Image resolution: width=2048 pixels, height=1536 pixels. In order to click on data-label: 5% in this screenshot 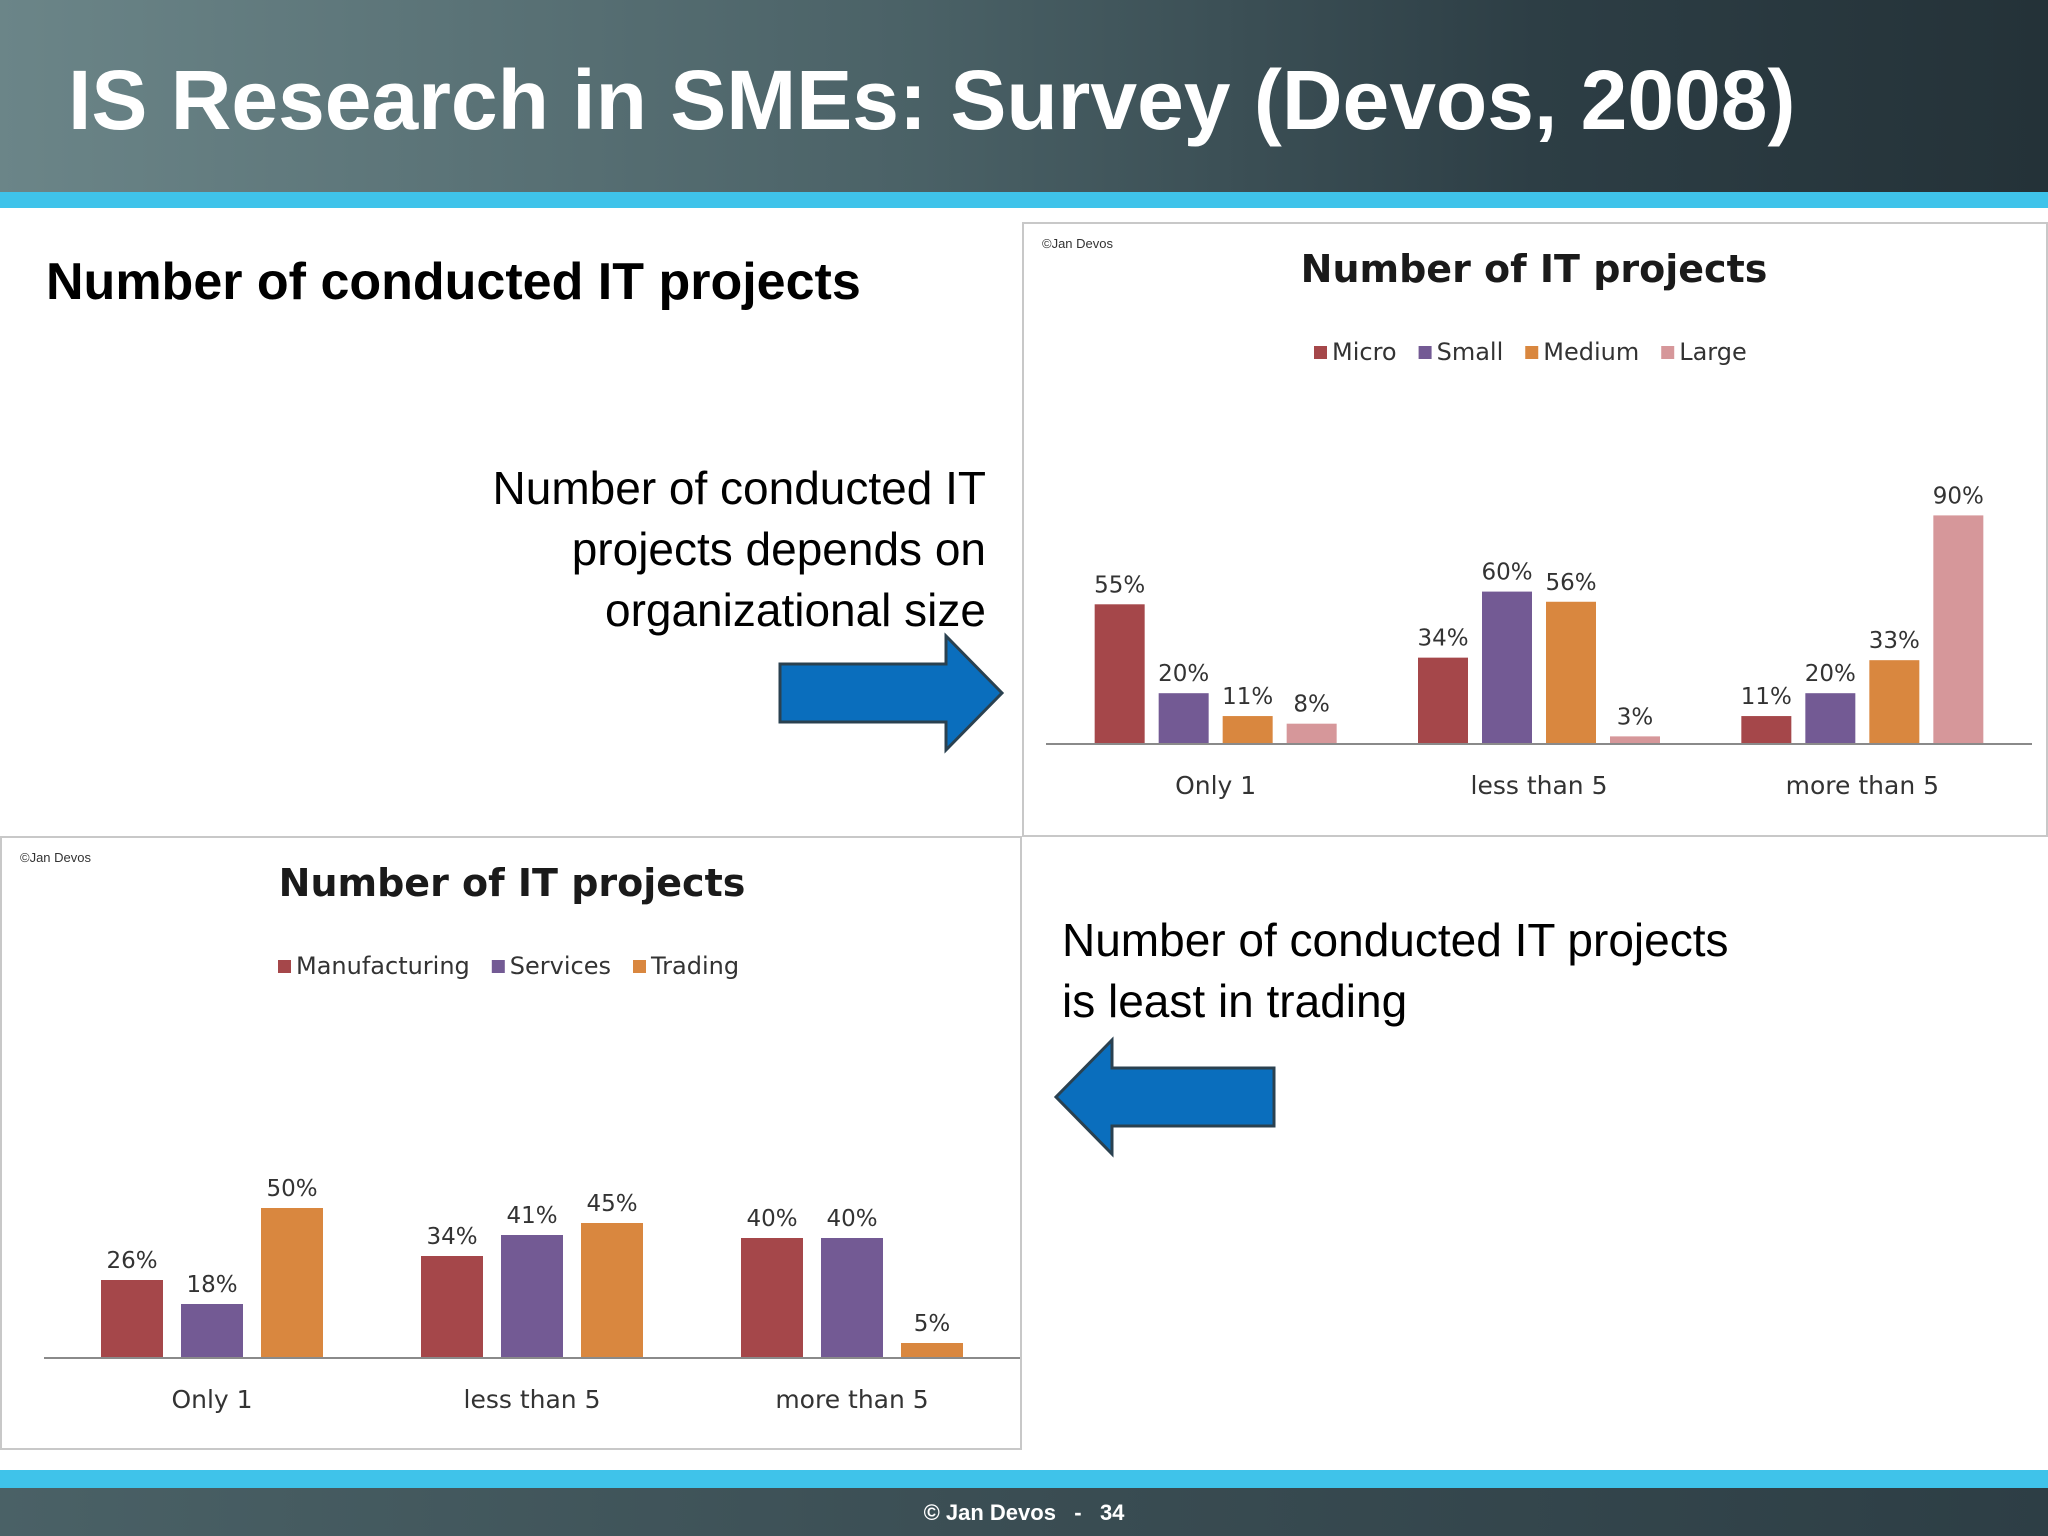, I will do `click(932, 1324)`.